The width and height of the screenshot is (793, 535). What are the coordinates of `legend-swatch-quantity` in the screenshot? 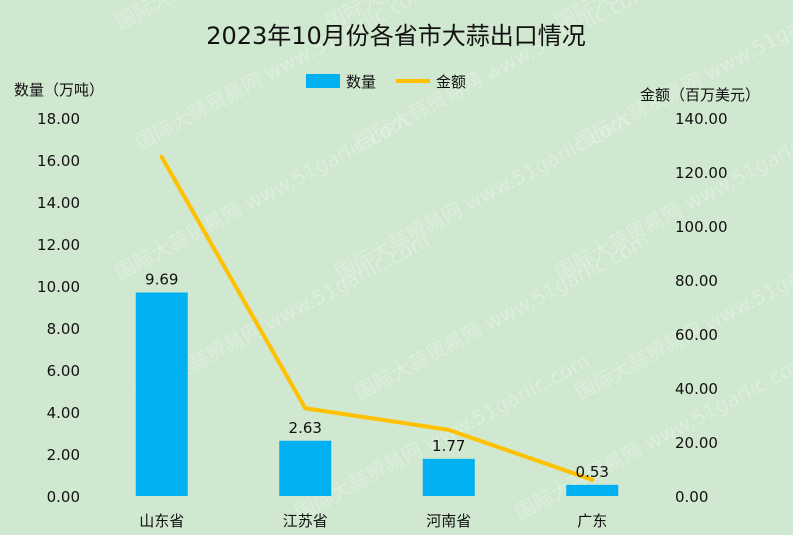 It's located at (323, 81).